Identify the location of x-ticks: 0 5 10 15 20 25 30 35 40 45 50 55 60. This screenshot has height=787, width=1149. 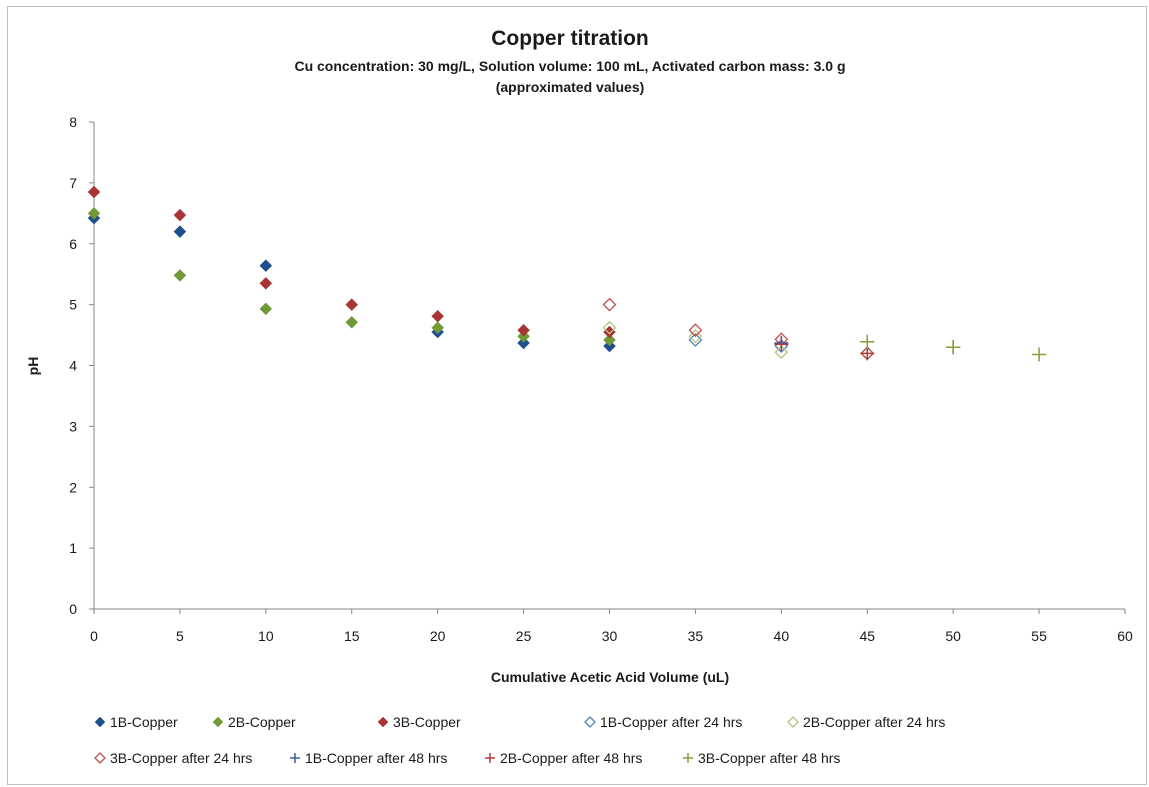
(611, 626).